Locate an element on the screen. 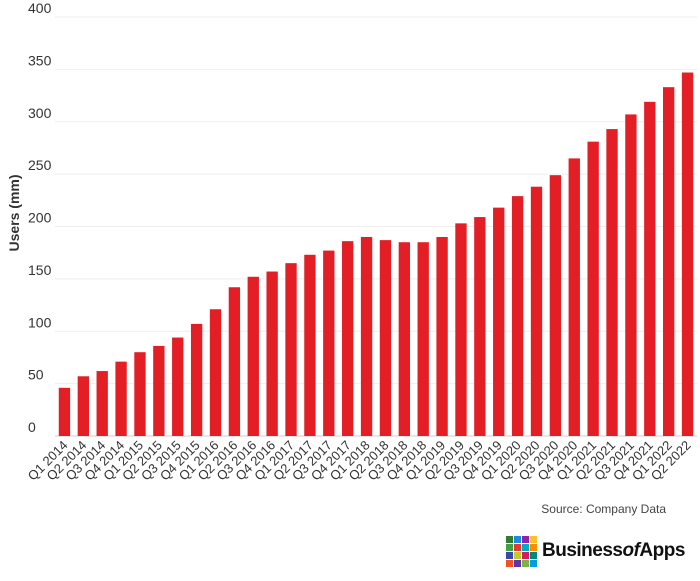  y-tick-label: 400 is located at coordinates (40, 8).